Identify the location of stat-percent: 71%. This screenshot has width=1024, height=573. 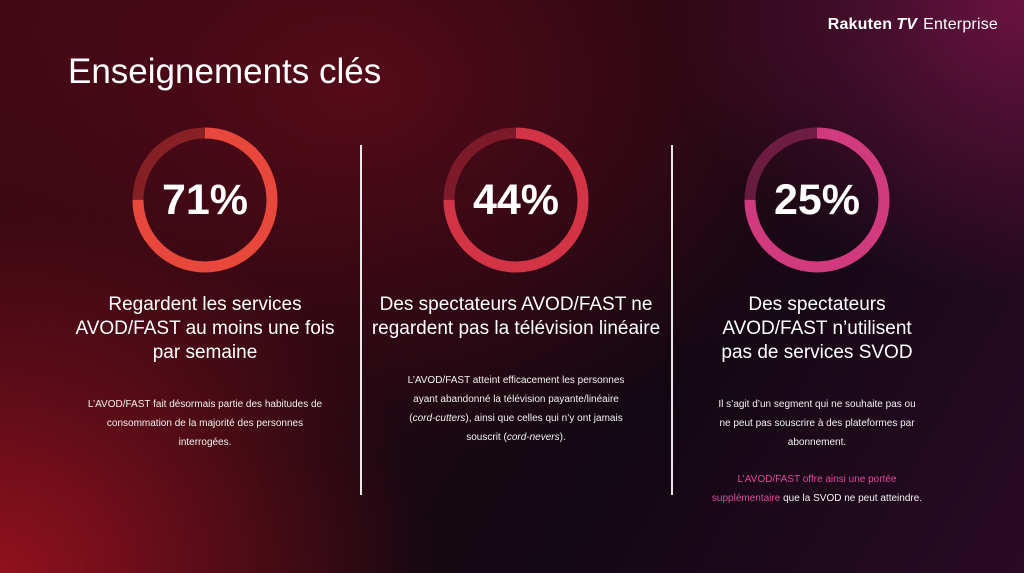
(205, 200).